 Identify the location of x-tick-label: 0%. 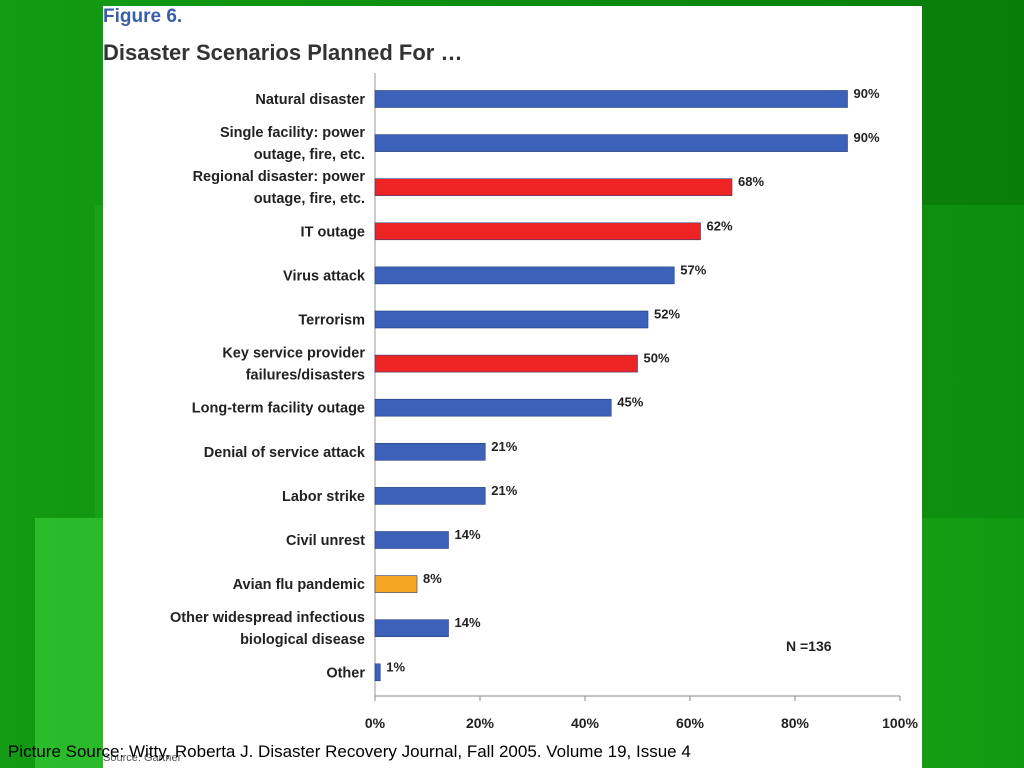
(375, 723).